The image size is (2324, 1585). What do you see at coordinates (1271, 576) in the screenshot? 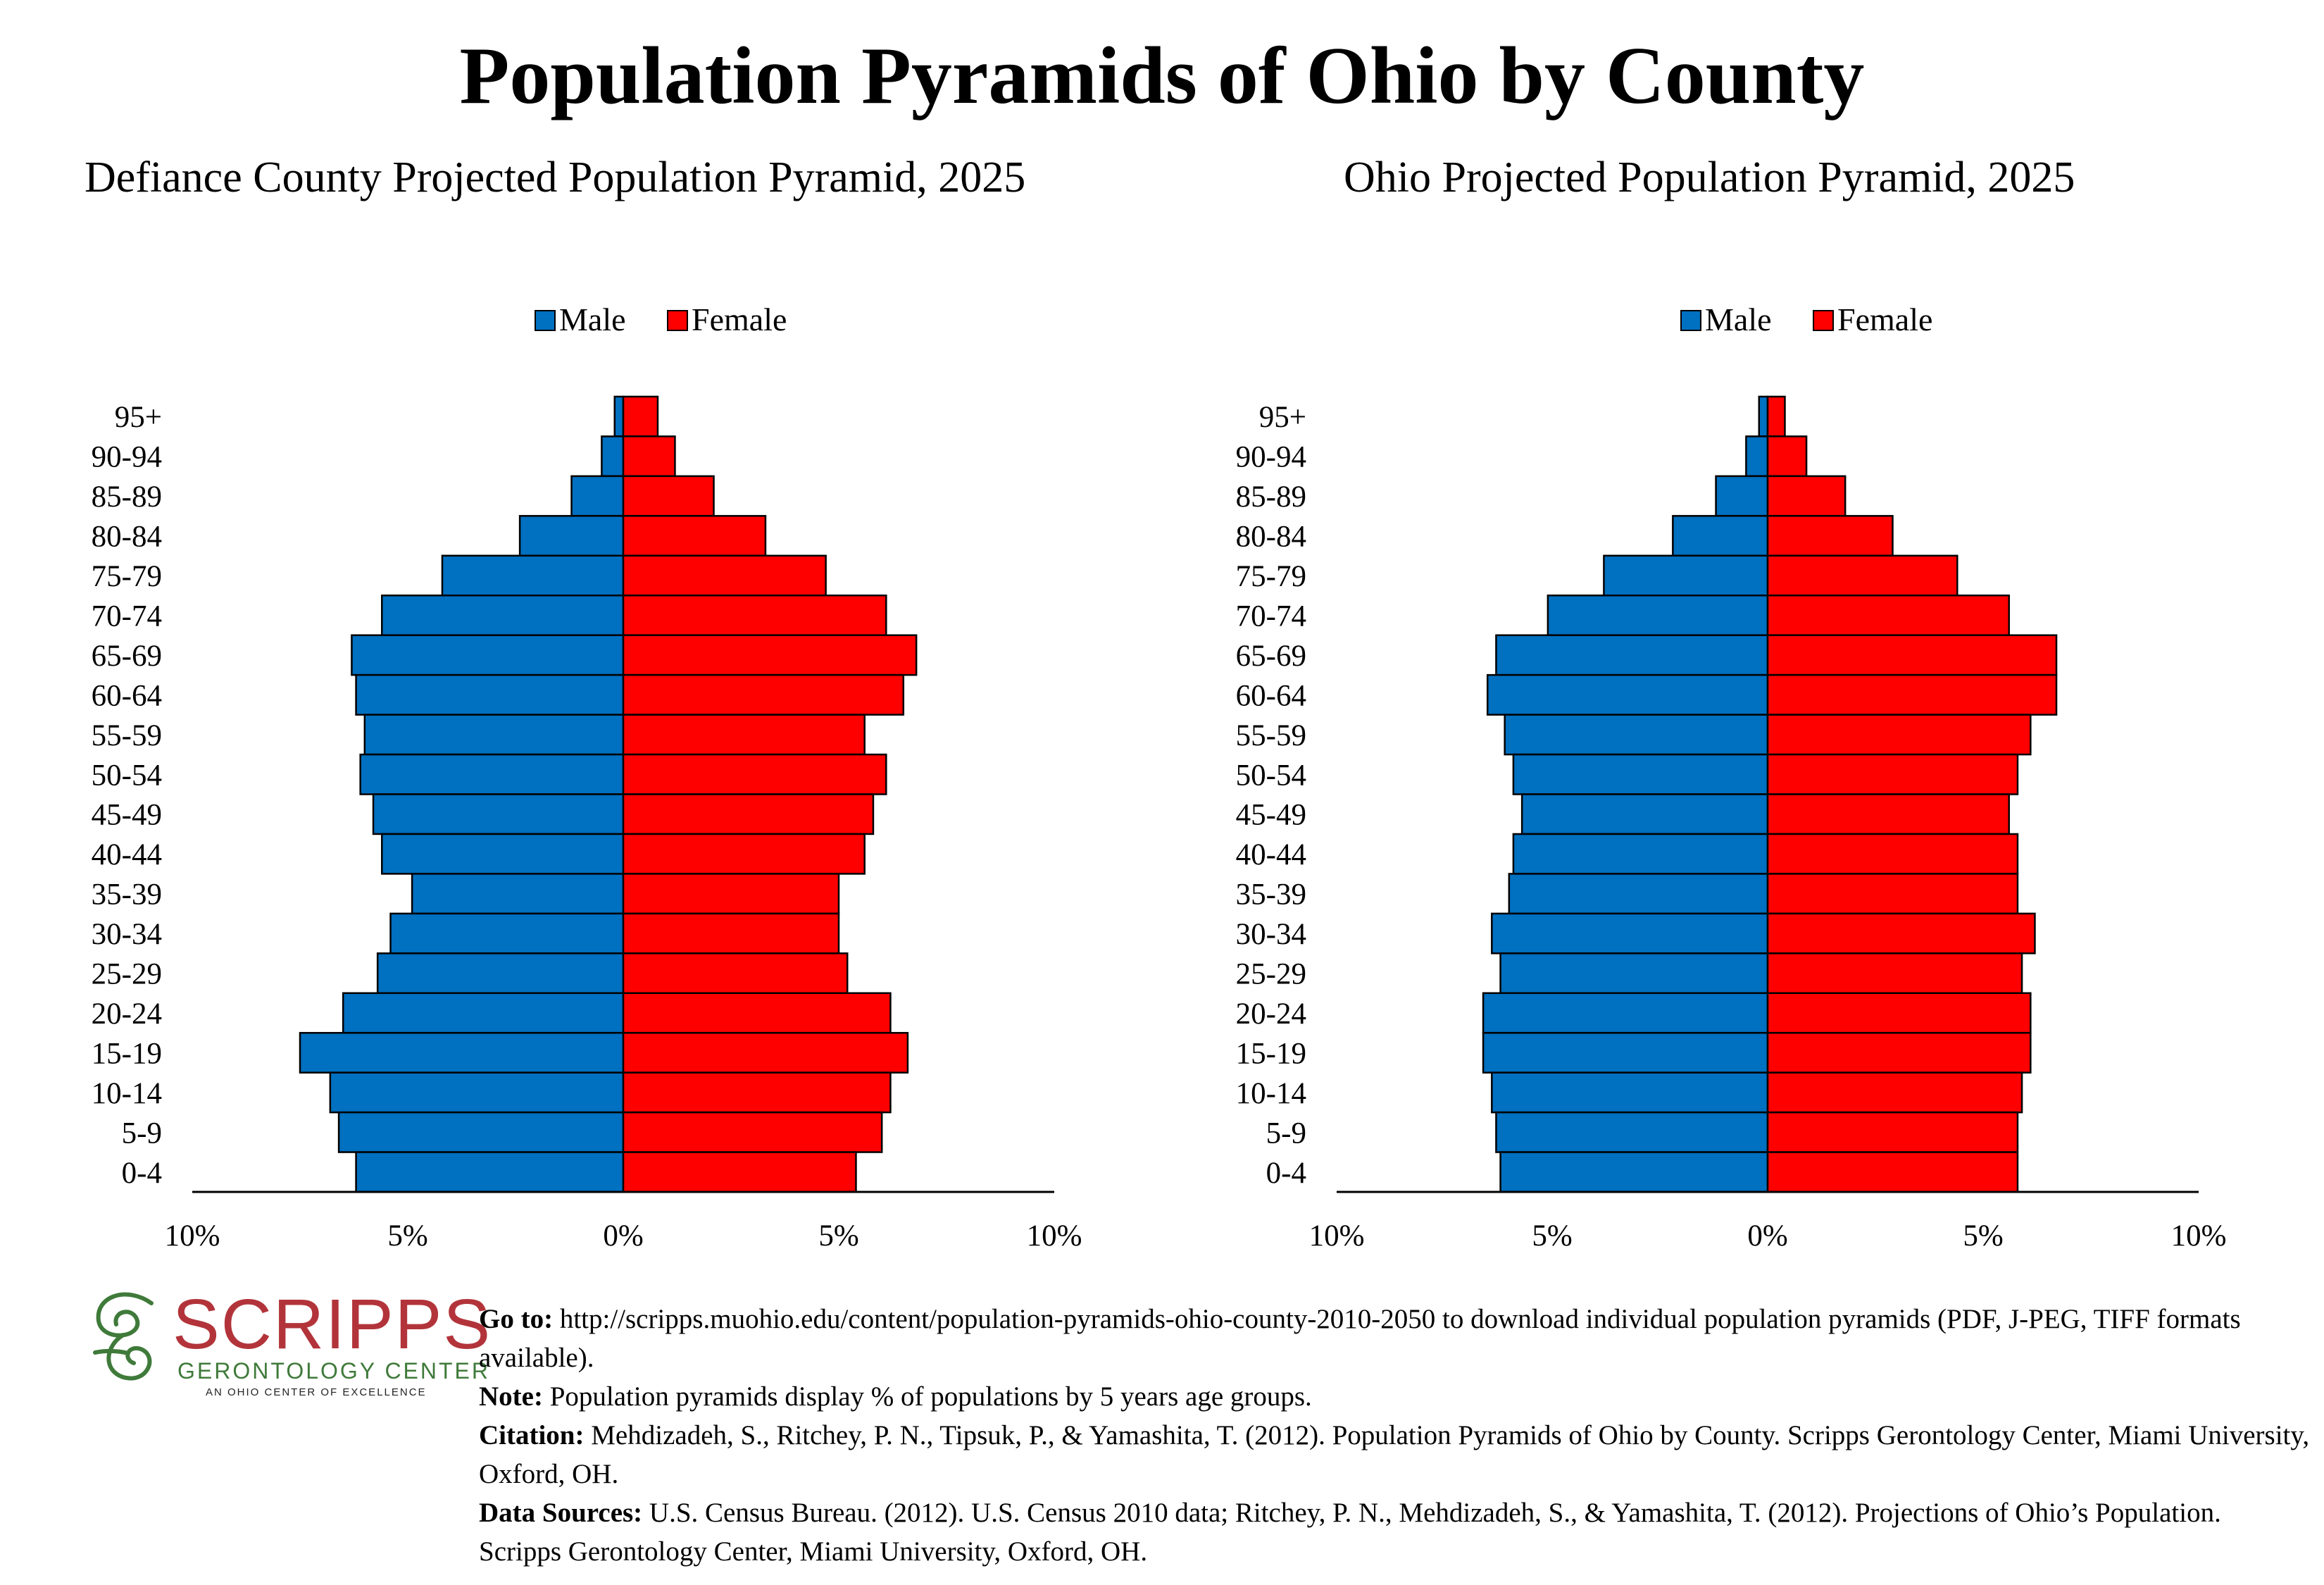
I see `age-label-ohio: 75-79` at bounding box center [1271, 576].